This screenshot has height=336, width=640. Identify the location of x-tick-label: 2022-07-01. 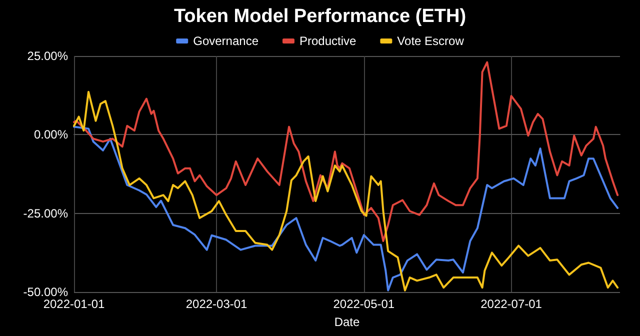
(511, 304).